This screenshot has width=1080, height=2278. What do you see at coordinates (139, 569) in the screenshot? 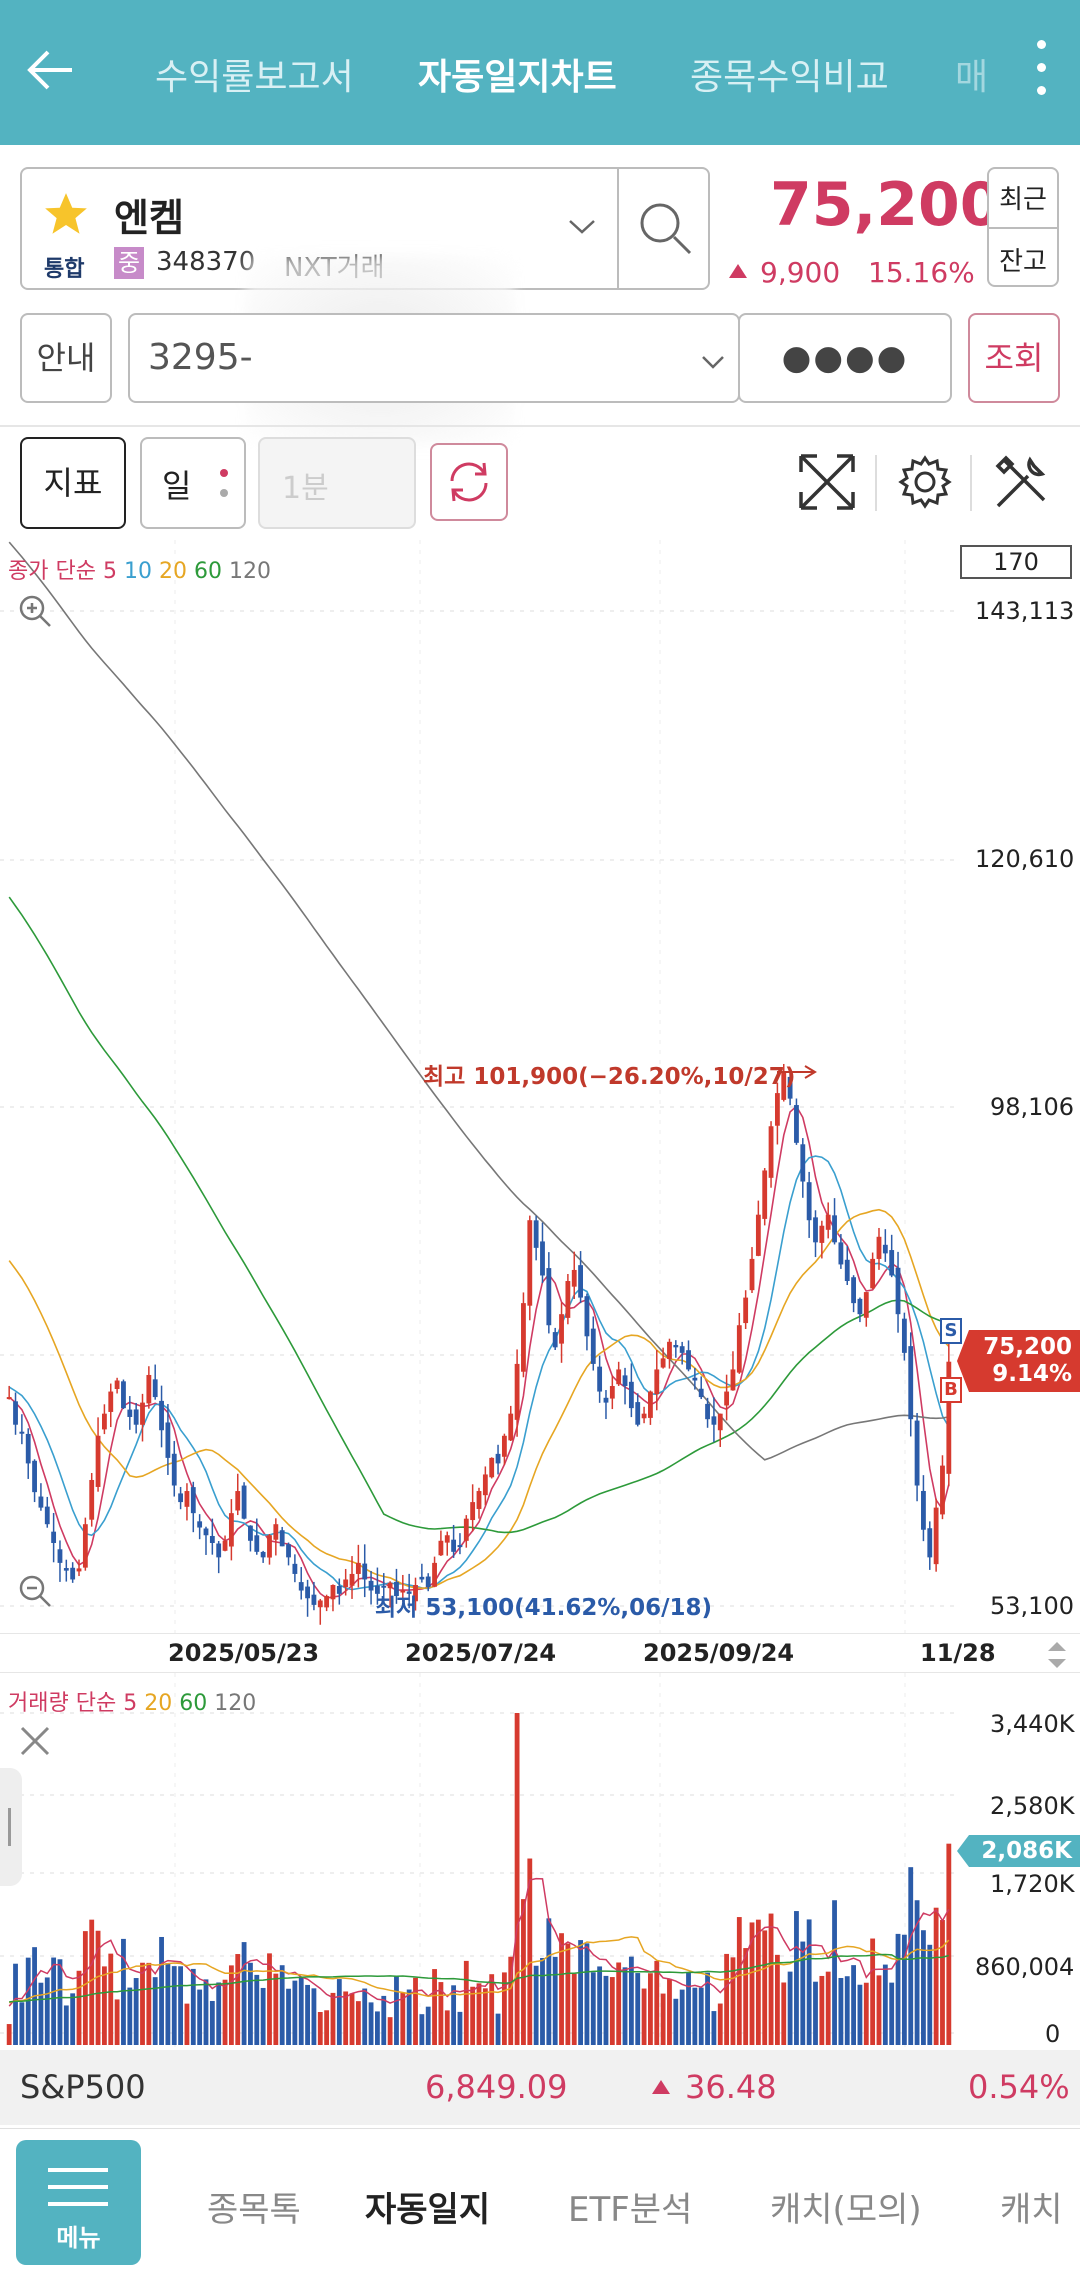
I see `price-legend: 종가 단순 5 10 20 60 120` at bounding box center [139, 569].